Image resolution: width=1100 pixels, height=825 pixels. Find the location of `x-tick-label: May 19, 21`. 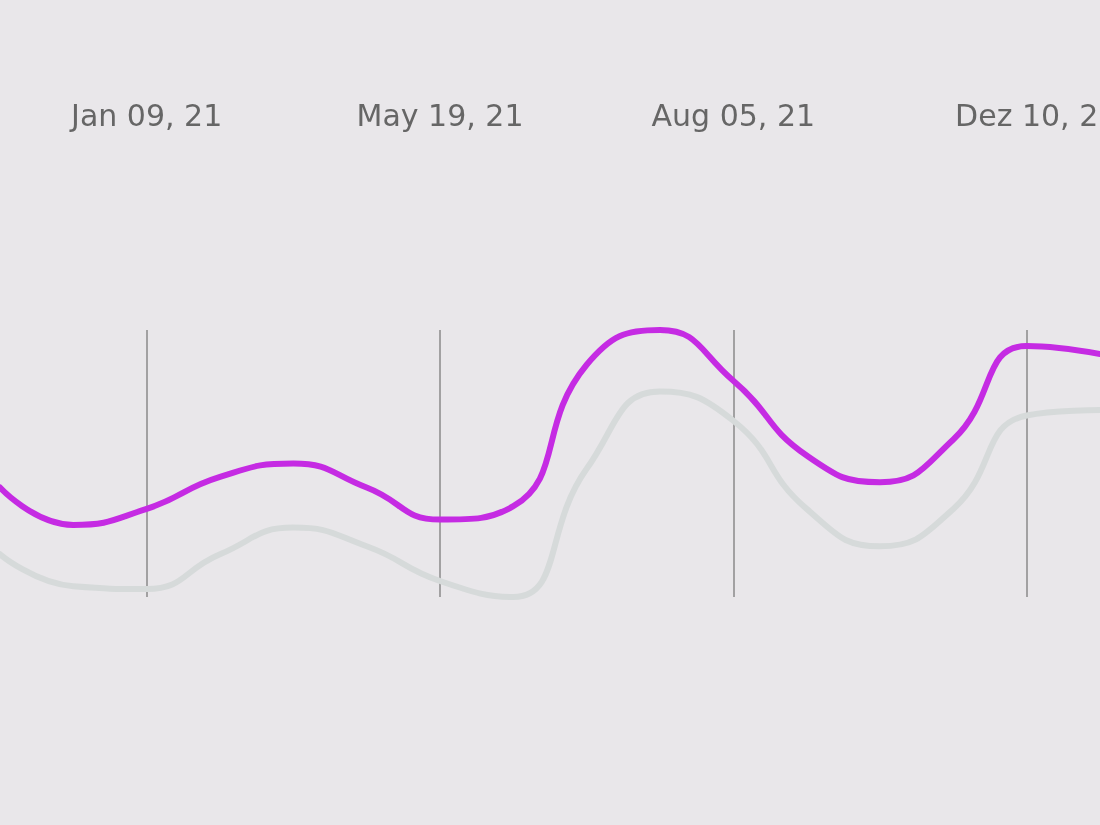

x-tick-label: May 19, 21 is located at coordinates (440, 115).